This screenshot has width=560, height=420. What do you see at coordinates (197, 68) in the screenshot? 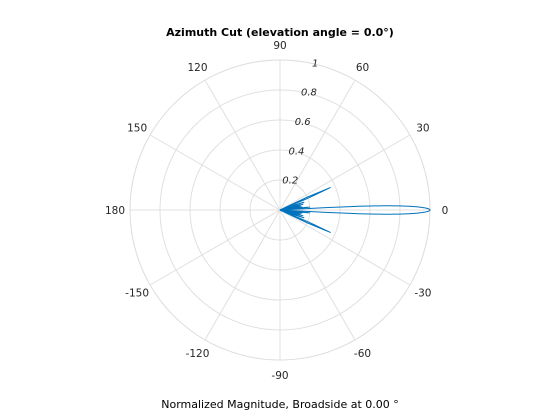
I see `angle-tick-label: 120` at bounding box center [197, 68].